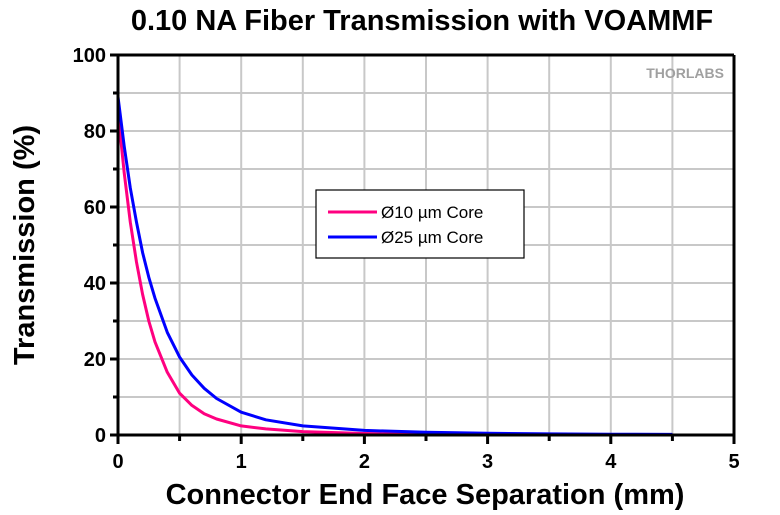  What do you see at coordinates (95, 284) in the screenshot?
I see `y-tick-label: 40` at bounding box center [95, 284].